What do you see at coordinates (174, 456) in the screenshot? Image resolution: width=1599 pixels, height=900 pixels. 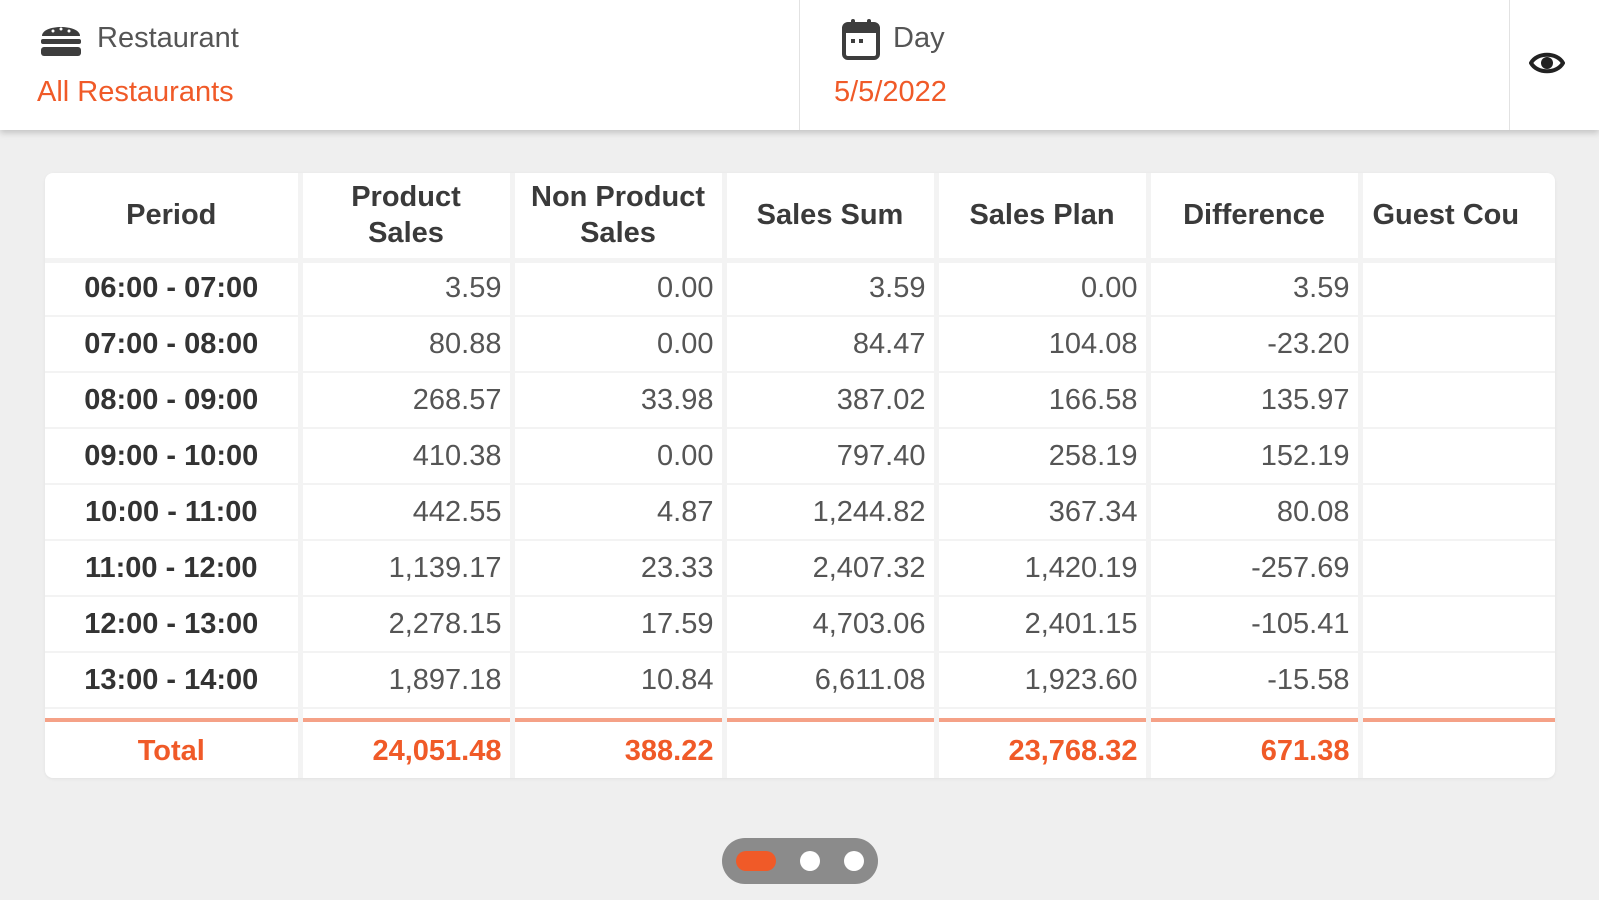 I see `period-cell: 09:00 - 10:00` at bounding box center [174, 456].